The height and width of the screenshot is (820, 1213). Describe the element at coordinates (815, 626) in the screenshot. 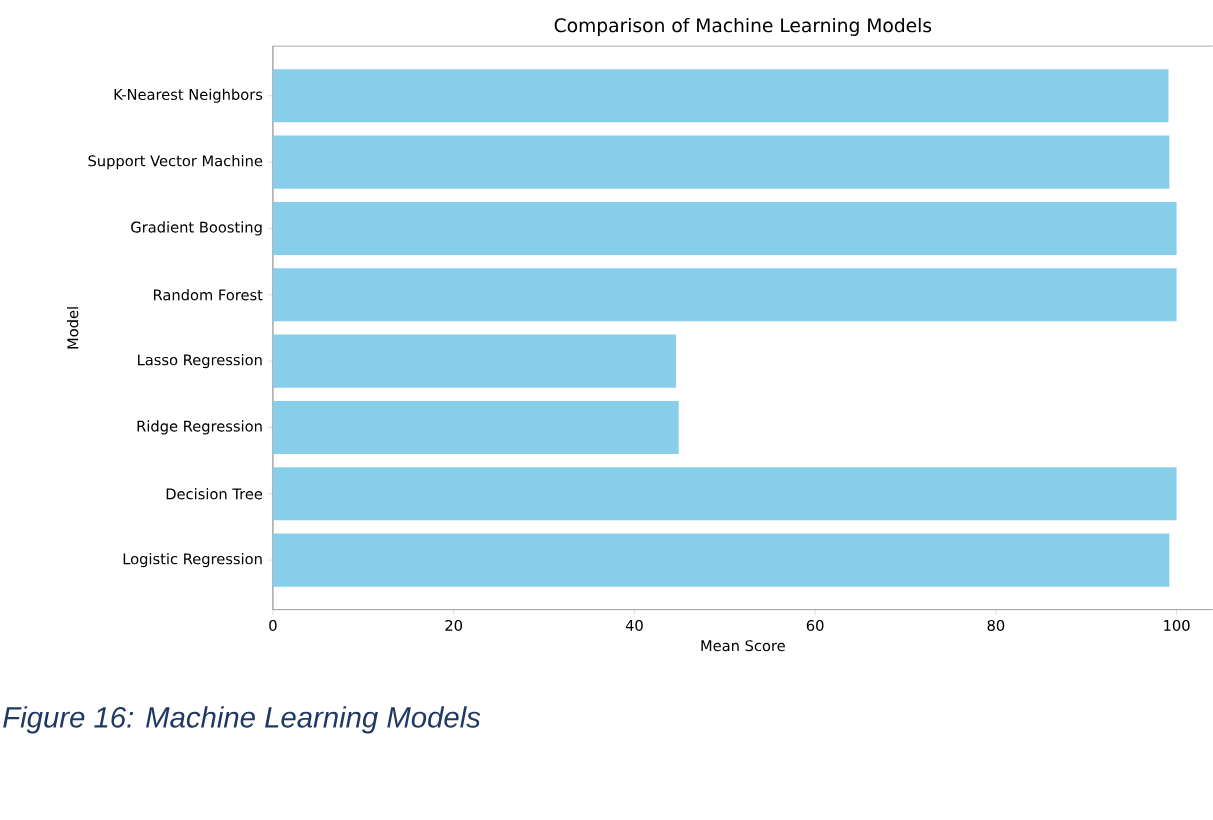

I see `x-tick-label: 60` at that location.